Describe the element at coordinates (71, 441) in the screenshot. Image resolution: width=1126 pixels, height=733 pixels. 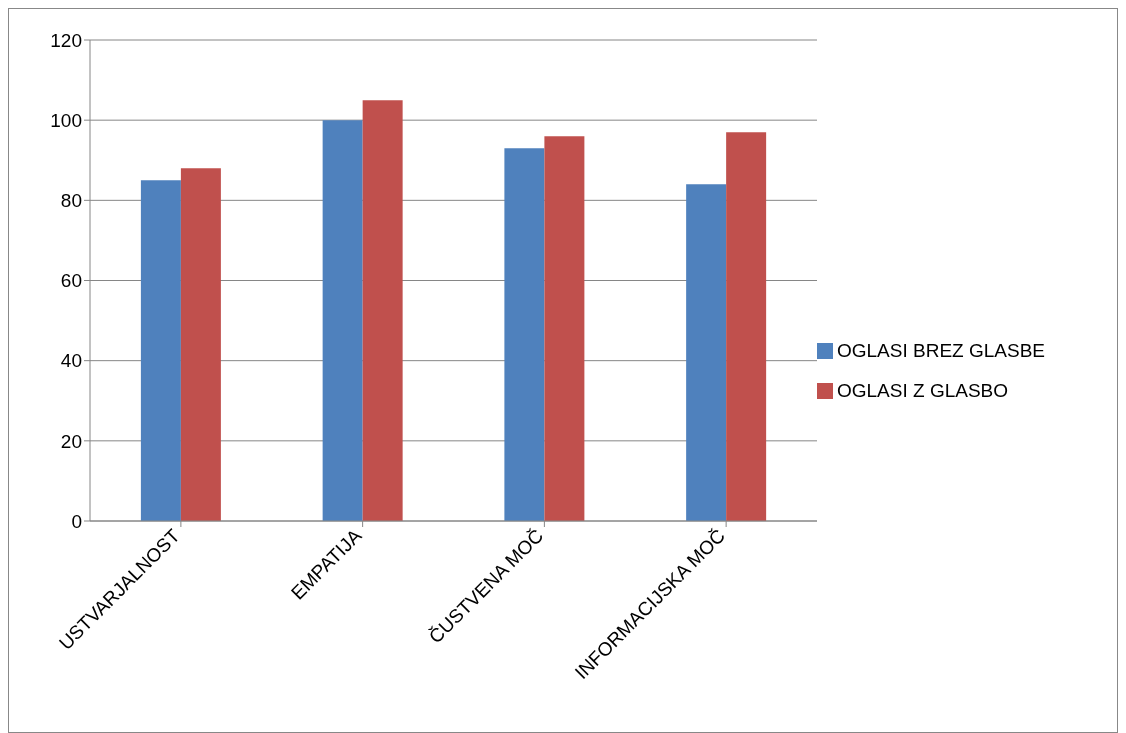
I see `y-tick-label: 20` at that location.